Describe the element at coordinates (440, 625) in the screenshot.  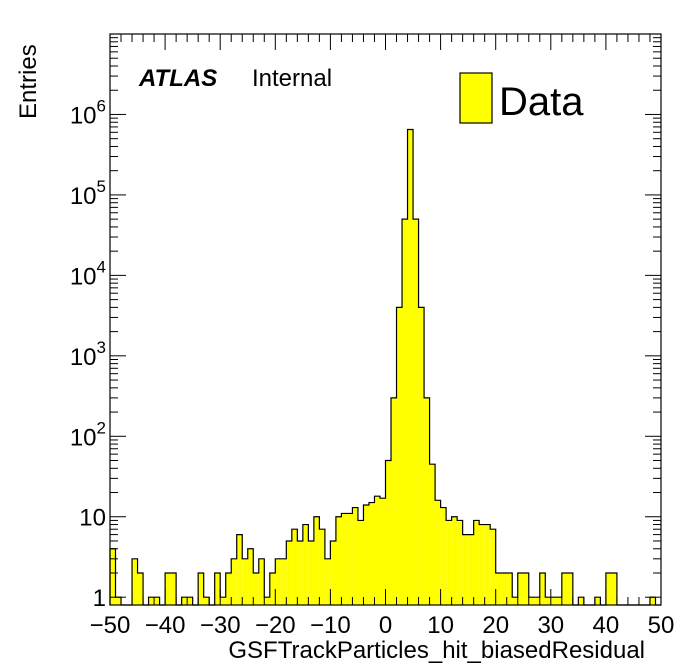
I see `x-tick-label: 10` at that location.